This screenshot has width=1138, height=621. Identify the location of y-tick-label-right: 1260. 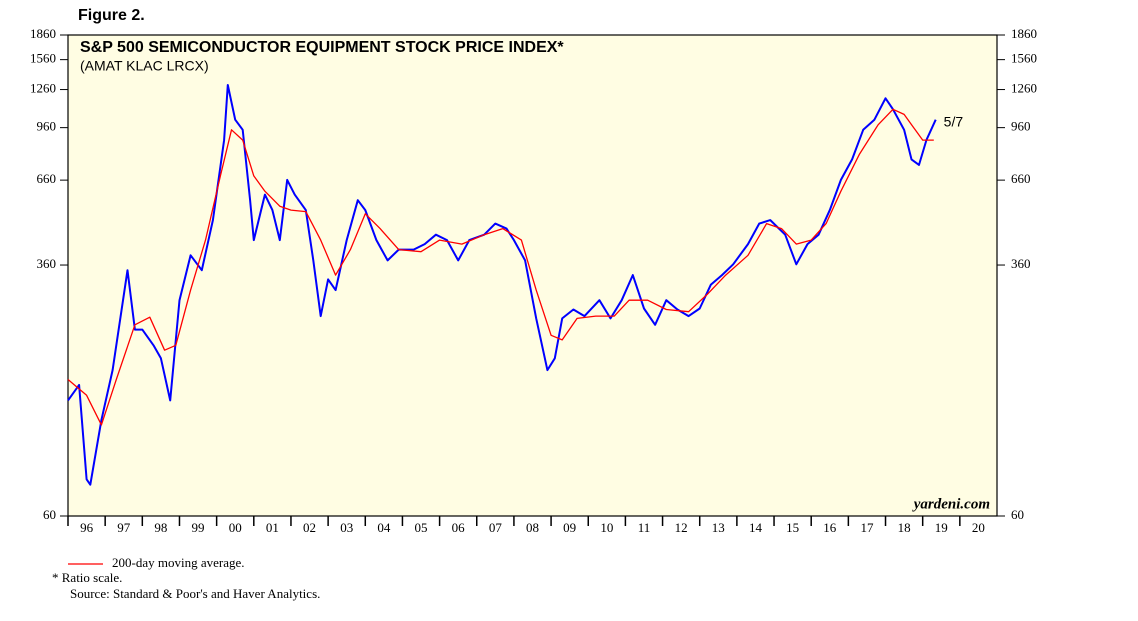
(1024, 88).